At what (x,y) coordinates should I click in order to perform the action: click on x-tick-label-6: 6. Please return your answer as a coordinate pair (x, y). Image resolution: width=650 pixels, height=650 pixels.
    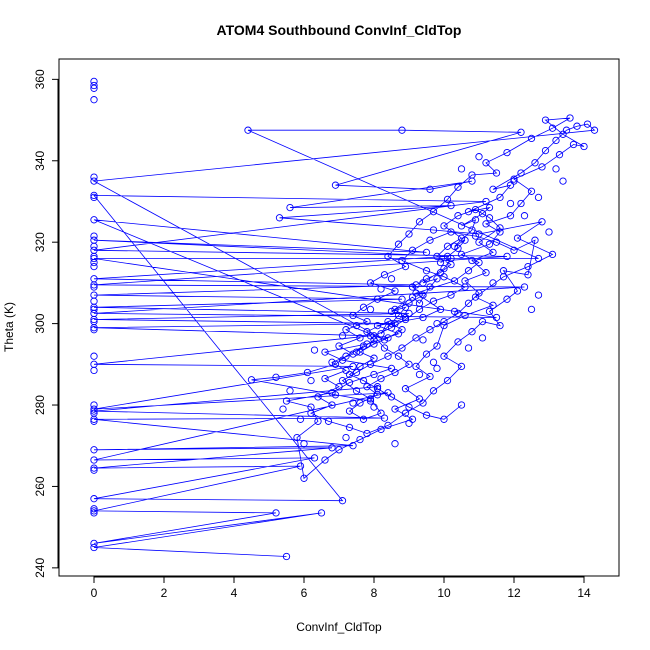
    Looking at the image, I should click on (304, 593).